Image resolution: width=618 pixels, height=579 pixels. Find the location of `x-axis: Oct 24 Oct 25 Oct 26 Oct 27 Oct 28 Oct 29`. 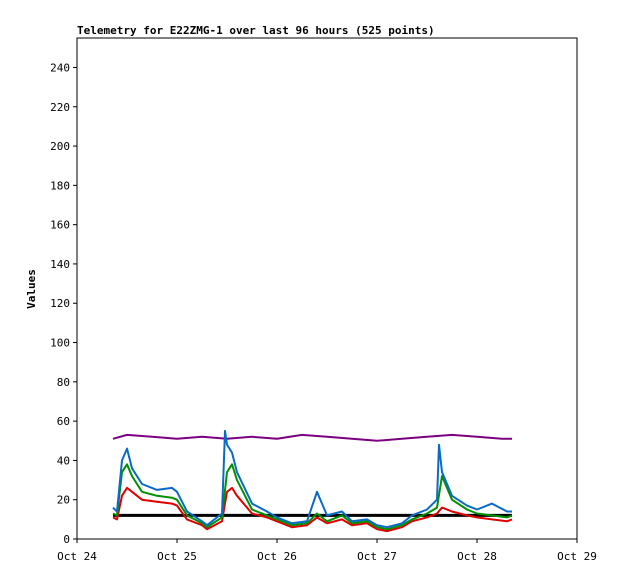

x-axis: Oct 24 Oct 25 Oct 26 Oct 27 Oct 28 Oct 29 is located at coordinates (327, 551).